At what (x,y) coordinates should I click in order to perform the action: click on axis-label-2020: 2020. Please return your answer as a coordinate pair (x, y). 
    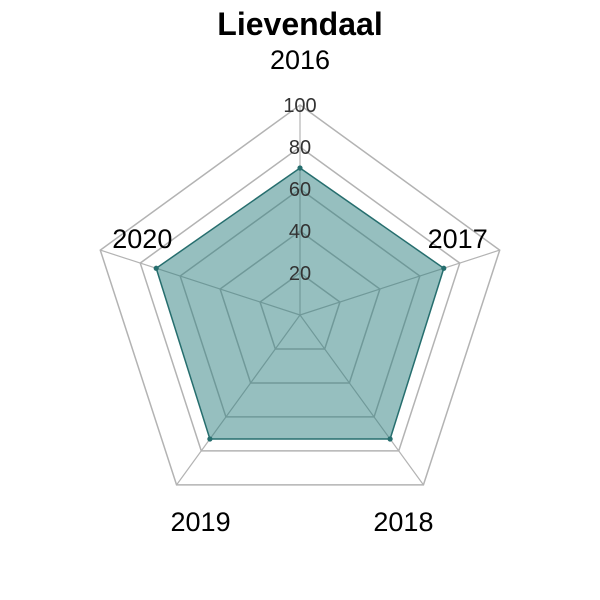
    Looking at the image, I should click on (142, 239).